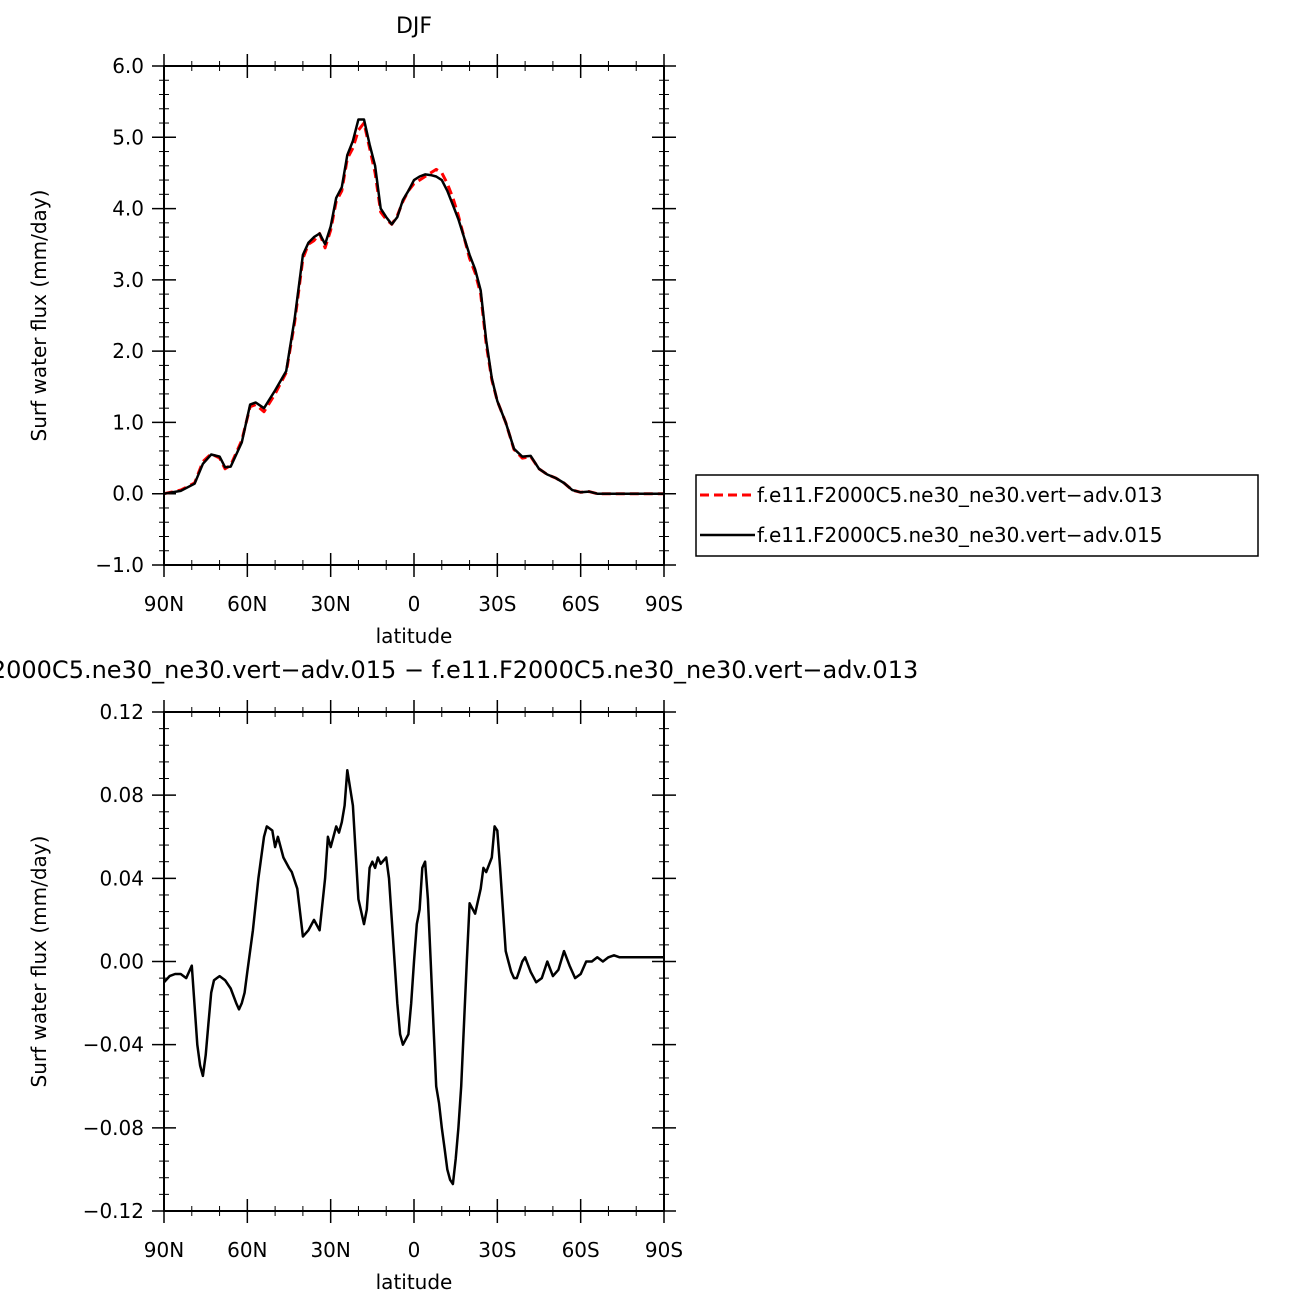 This screenshot has width=1303, height=1303. What do you see at coordinates (128, 351) in the screenshot?
I see `y-tick-label: 2.0` at bounding box center [128, 351].